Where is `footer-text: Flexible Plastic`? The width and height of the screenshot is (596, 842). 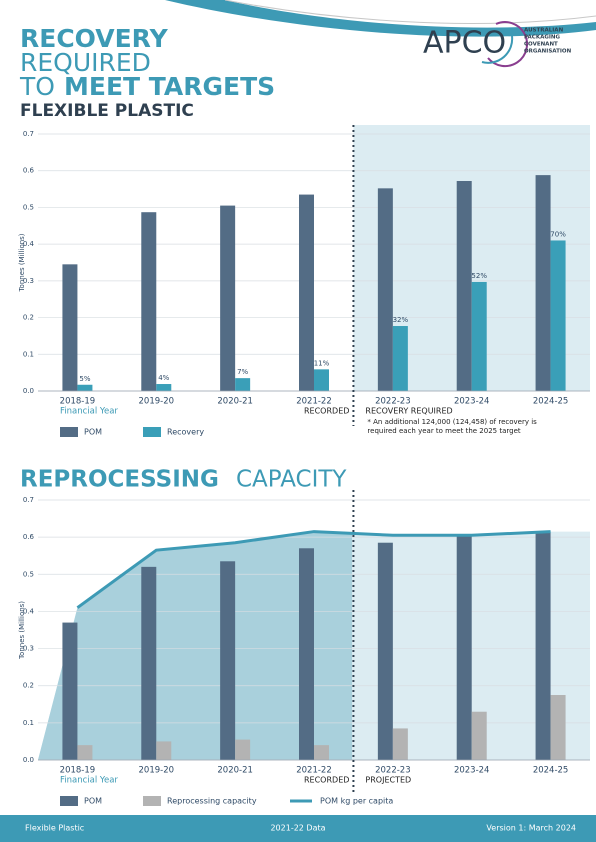 footer-text: Flexible Plastic is located at coordinates (54, 828).